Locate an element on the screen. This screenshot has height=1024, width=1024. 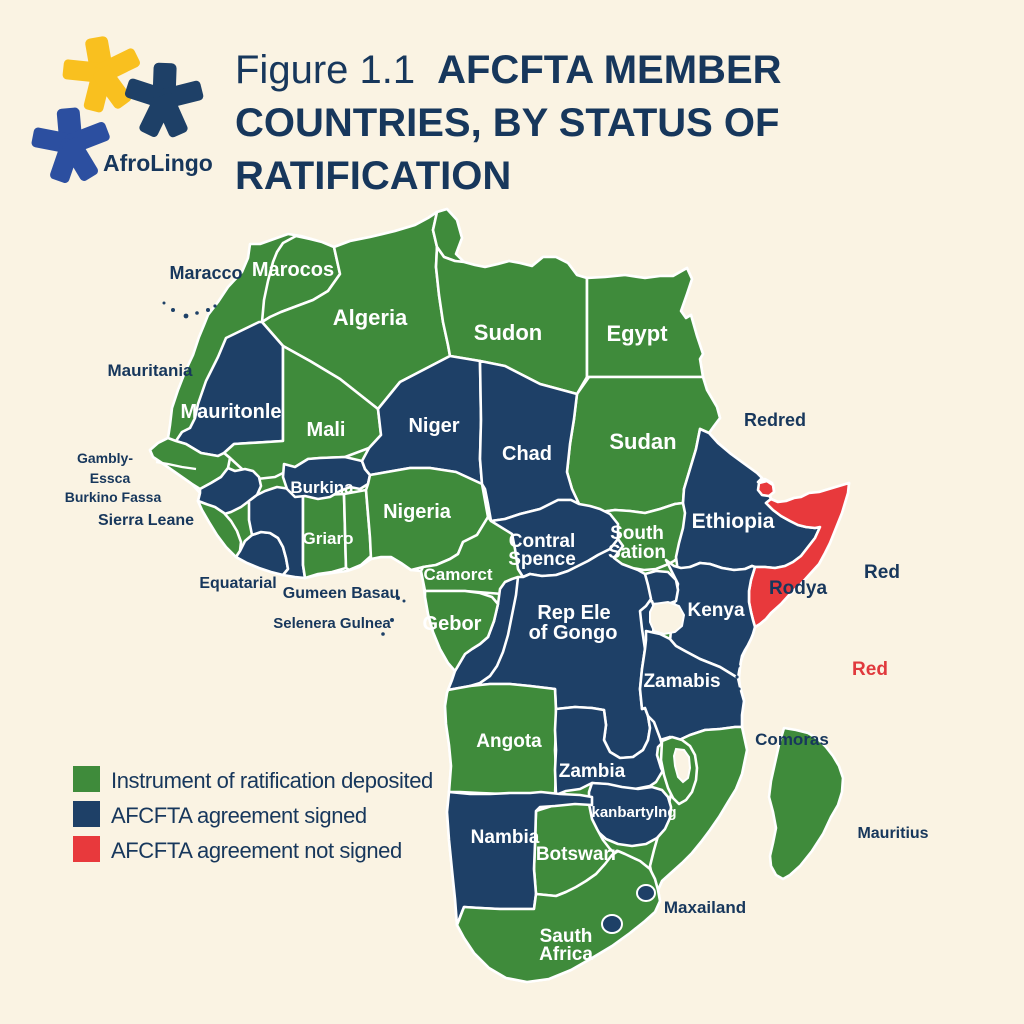
svg-text: Essca is located at coordinates (110, 478).